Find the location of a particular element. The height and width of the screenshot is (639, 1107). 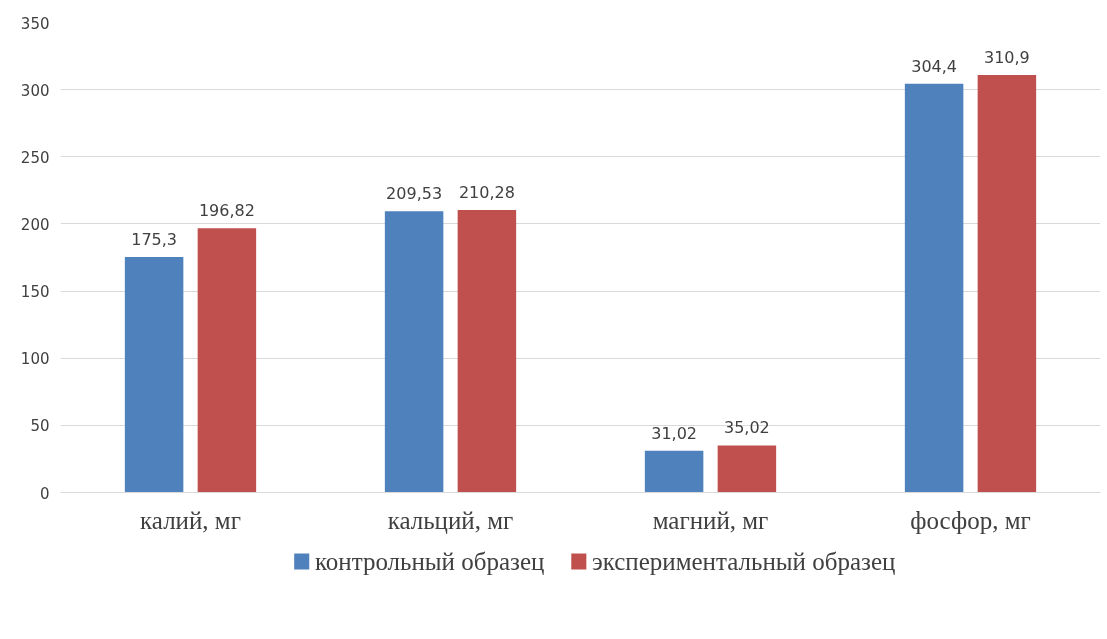

y-tick-label: 150 is located at coordinates (35, 292).